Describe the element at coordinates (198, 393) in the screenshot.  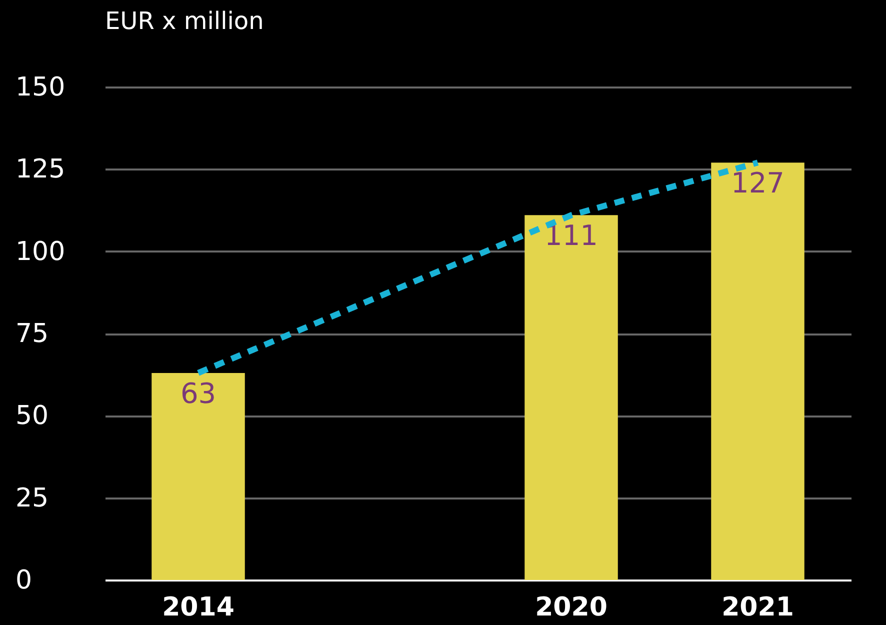
I see `data-label: 63` at that location.